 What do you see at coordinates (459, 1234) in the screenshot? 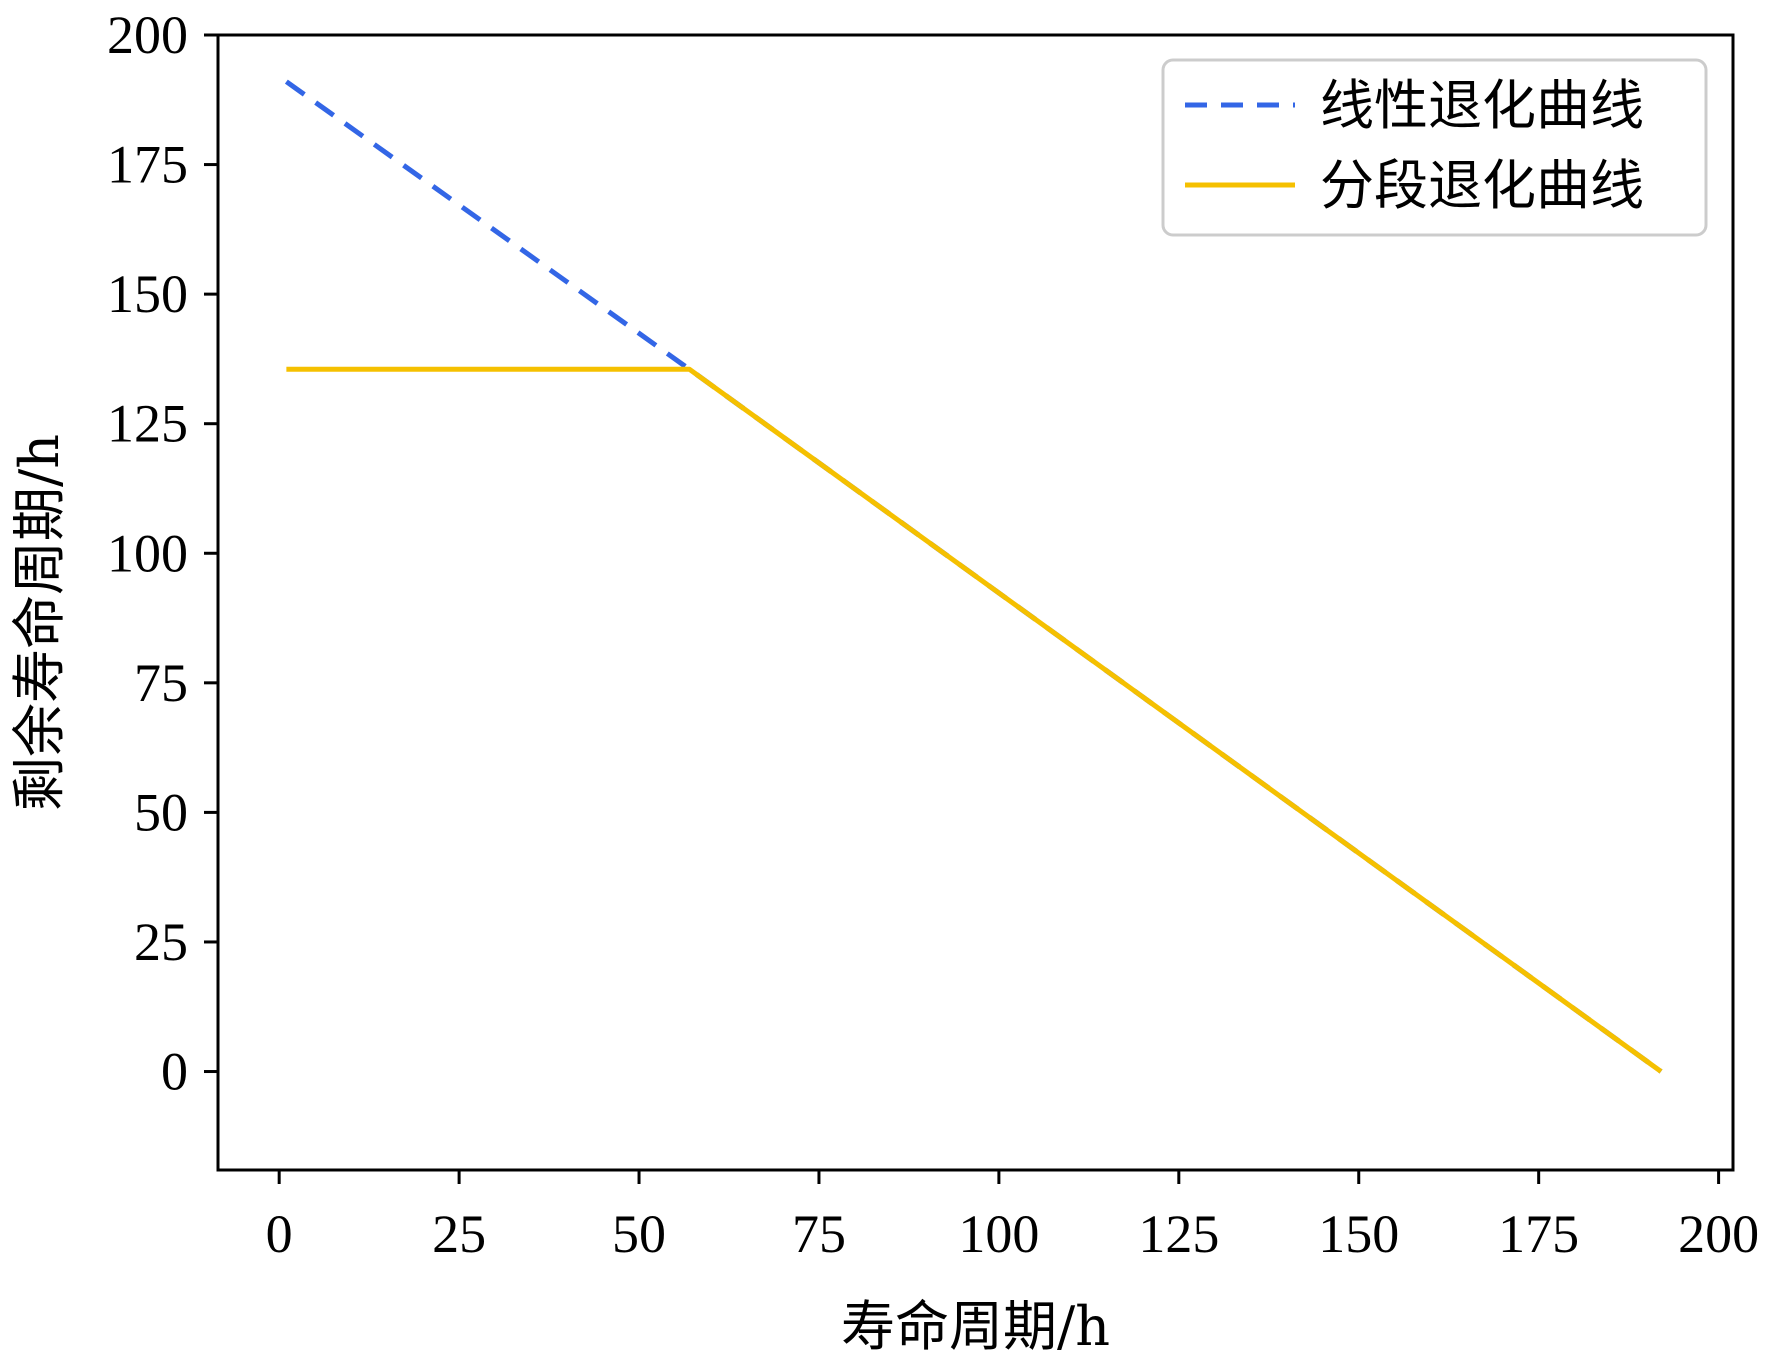
I see `x-tick-label: 25` at bounding box center [459, 1234].